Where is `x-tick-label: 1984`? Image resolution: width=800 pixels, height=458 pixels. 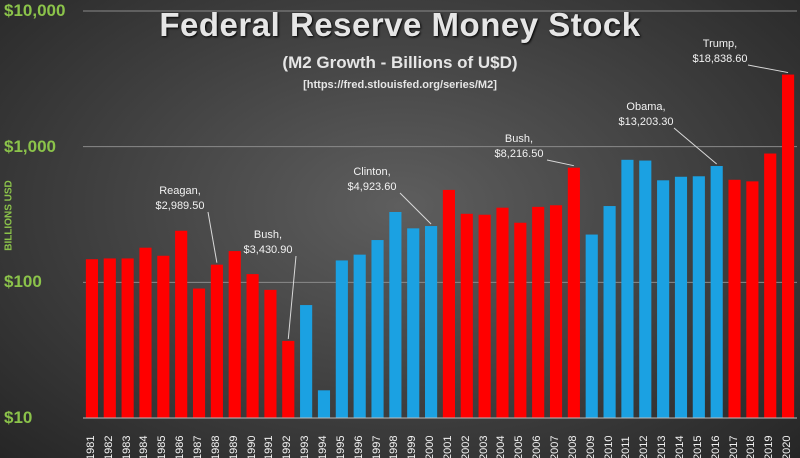 x-tick-label: 1984 is located at coordinates (144, 446).